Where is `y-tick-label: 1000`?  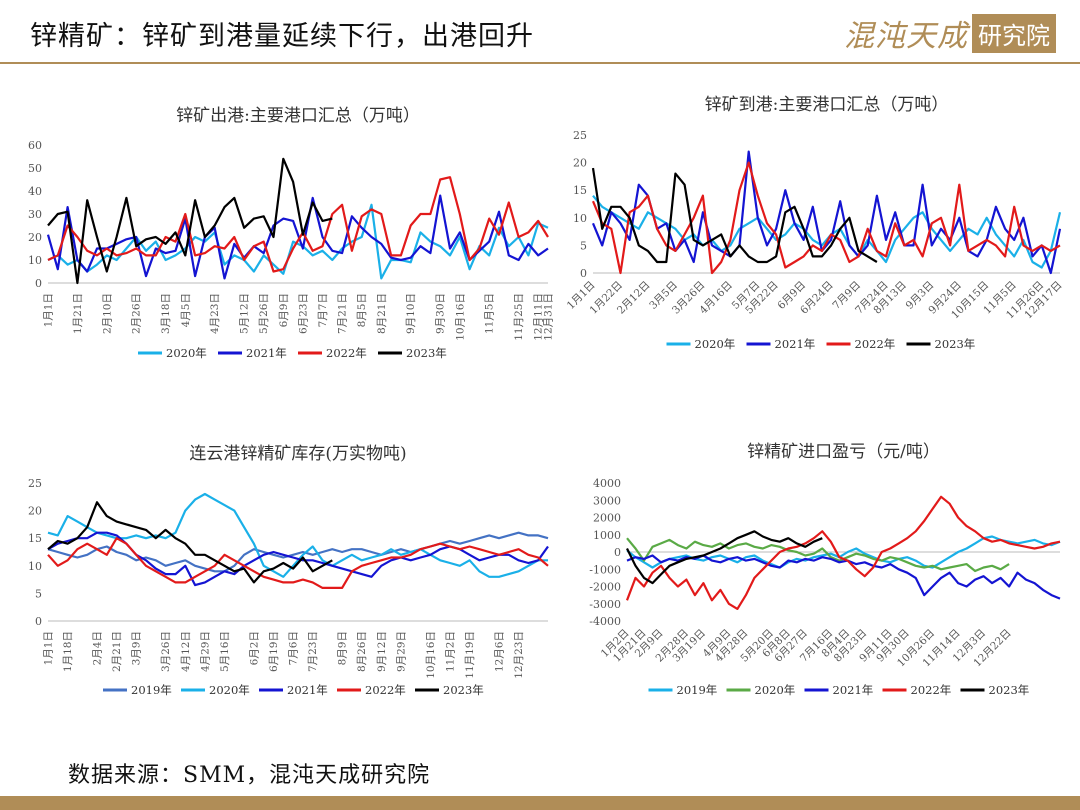
y-tick-label: 1000 is located at coordinates (607, 535).